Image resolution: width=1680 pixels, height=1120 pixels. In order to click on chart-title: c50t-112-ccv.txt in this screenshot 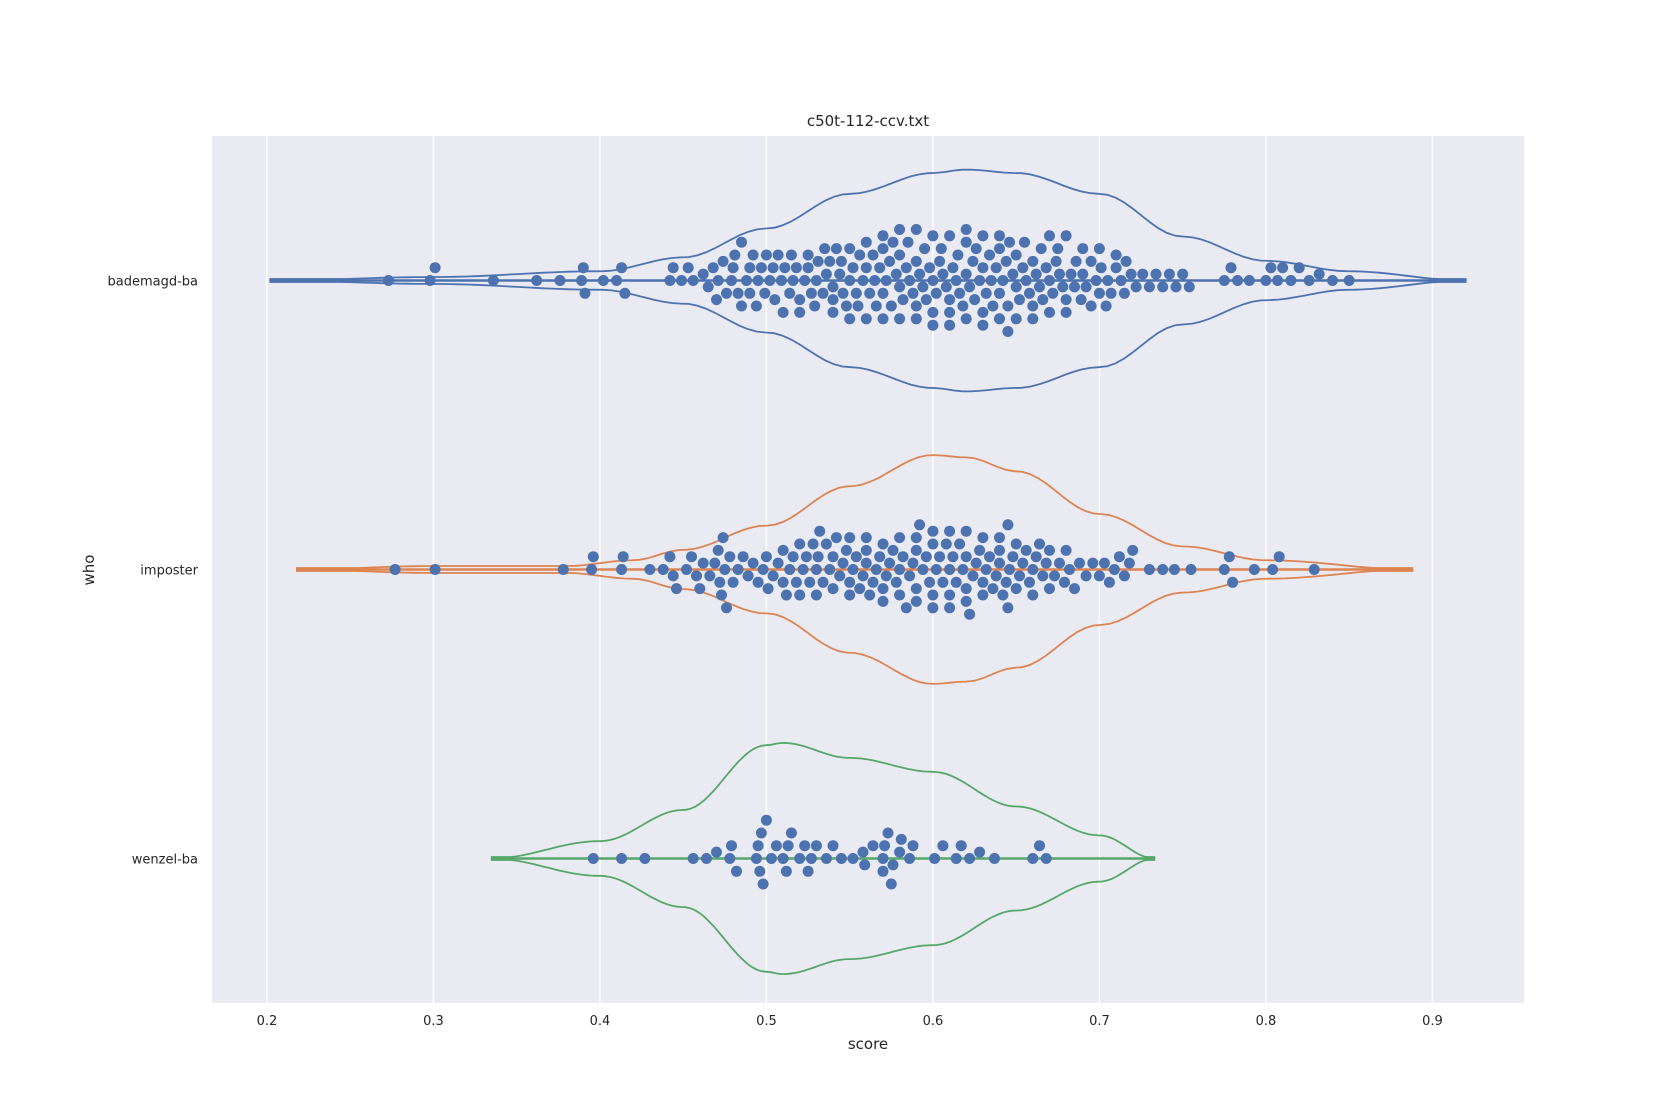, I will do `click(868, 121)`.